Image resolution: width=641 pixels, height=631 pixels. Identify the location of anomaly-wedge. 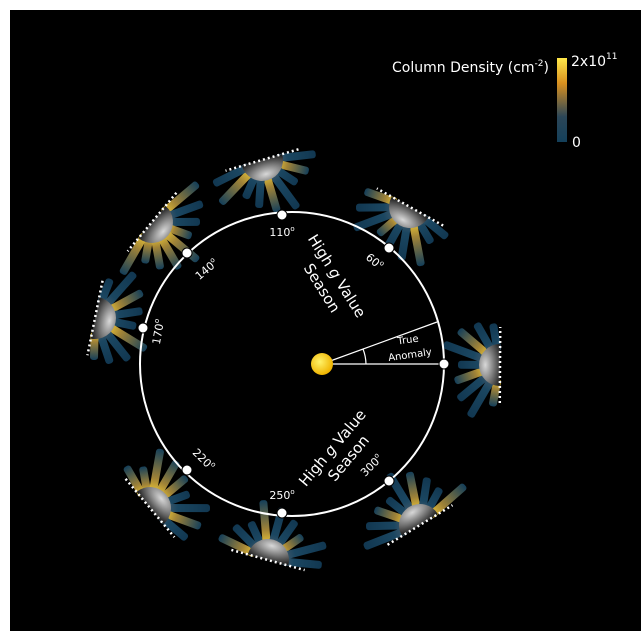
(382, 343).